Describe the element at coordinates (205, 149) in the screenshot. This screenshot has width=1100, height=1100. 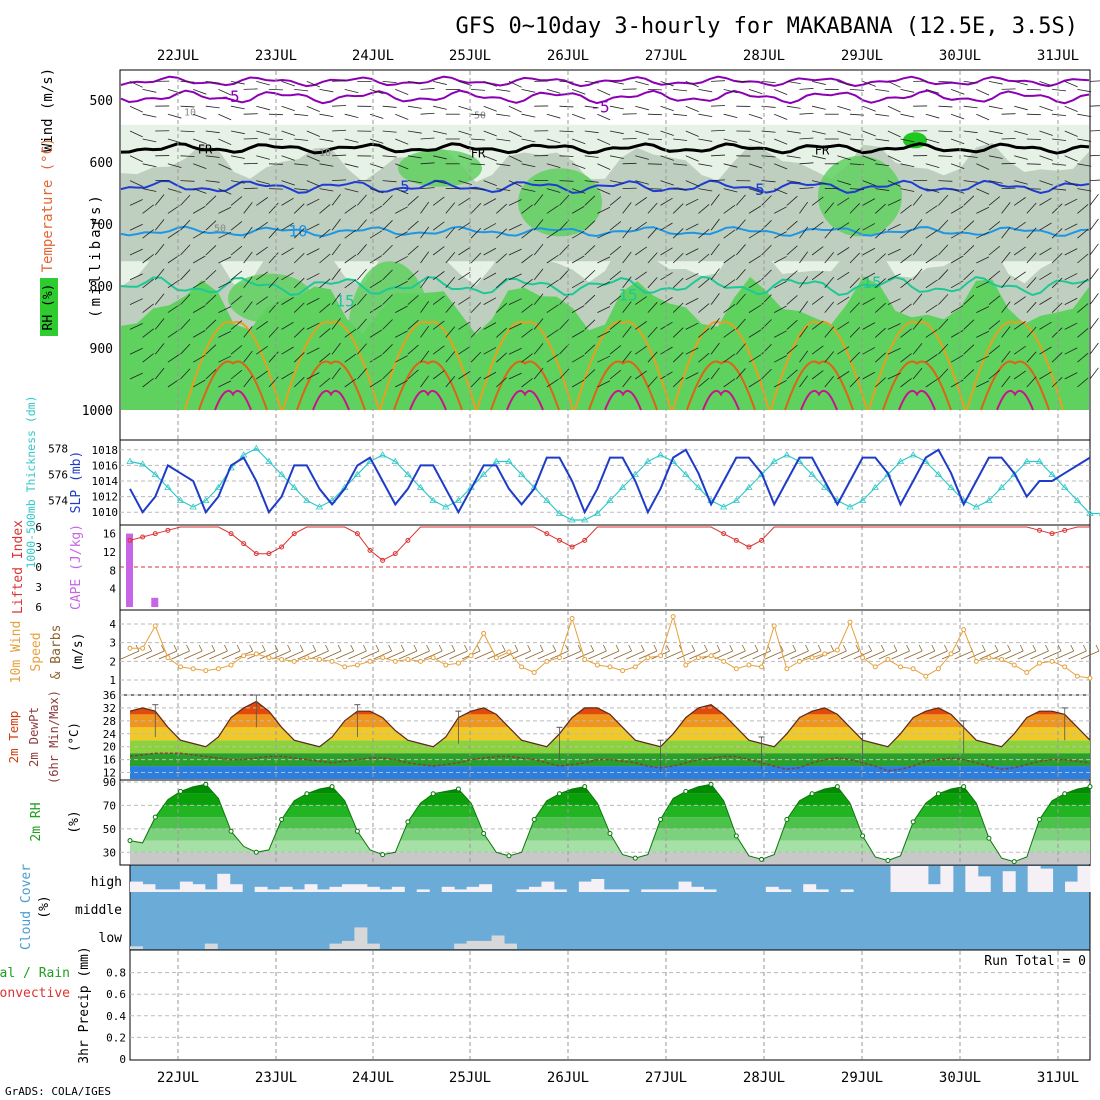
I see `contour-label: FR` at that location.